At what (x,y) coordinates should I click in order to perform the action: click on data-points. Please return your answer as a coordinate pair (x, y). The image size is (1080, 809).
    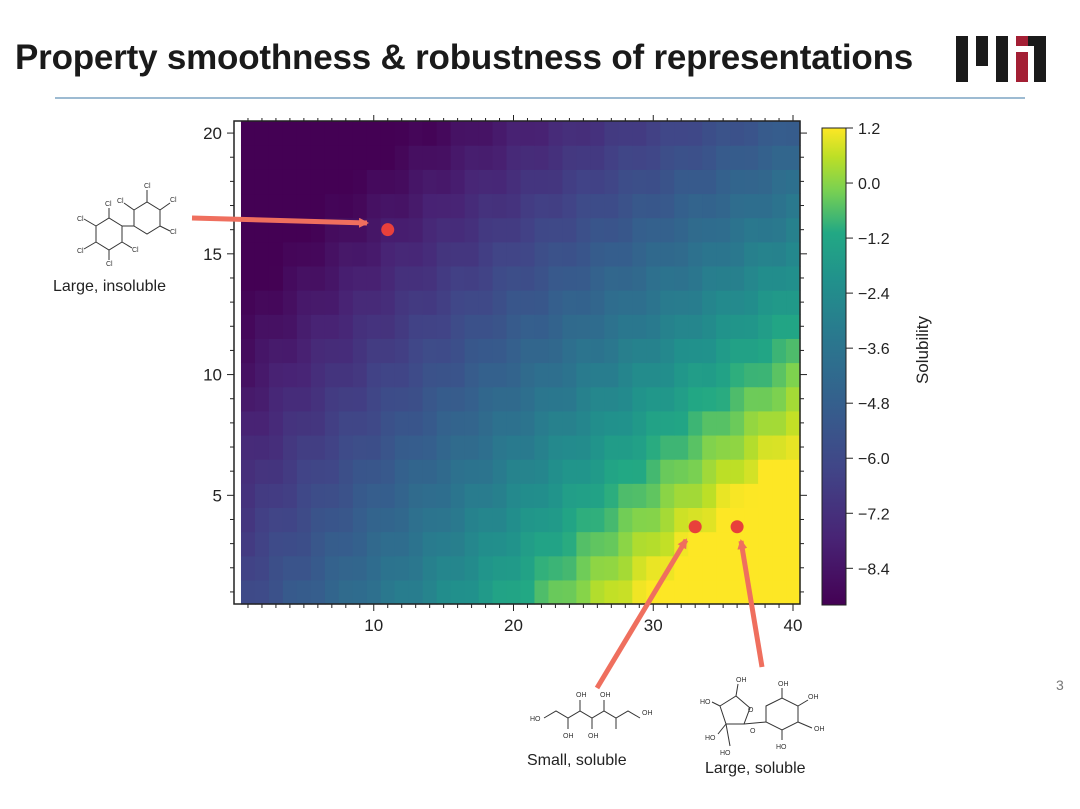
    Looking at the image, I should click on (562, 378).